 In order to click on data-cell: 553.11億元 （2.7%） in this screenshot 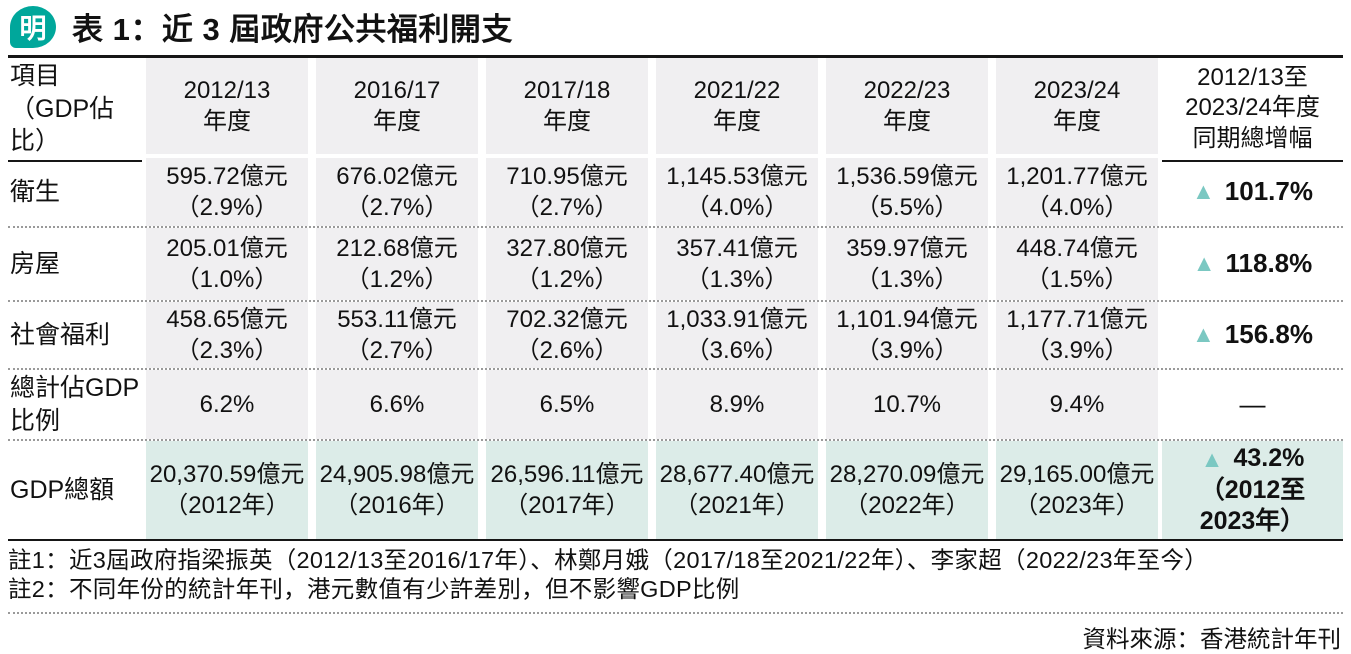, I will do `click(397, 335)`.